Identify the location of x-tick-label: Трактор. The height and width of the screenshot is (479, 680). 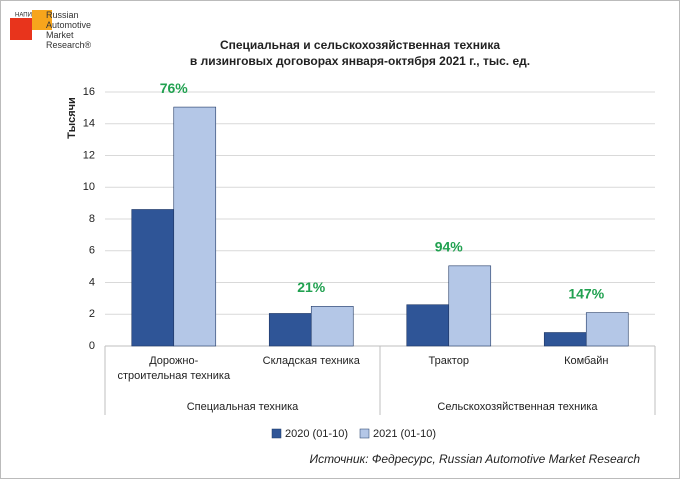
(448, 361).